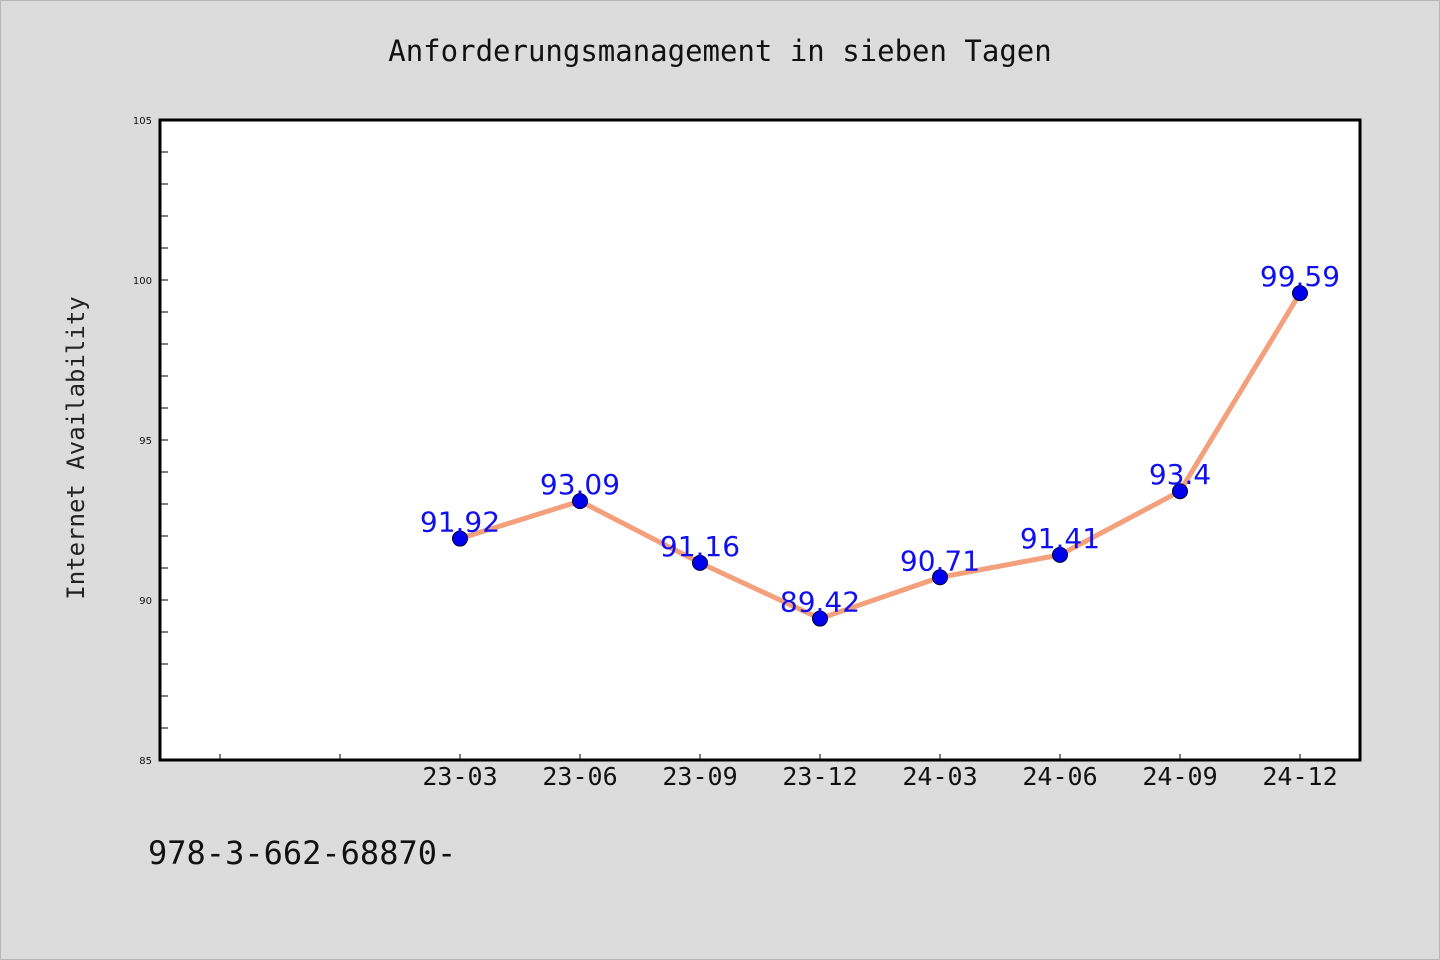 Image resolution: width=1440 pixels, height=960 pixels. Describe the element at coordinates (580, 484) in the screenshot. I see `data-label: 93.09` at that location.